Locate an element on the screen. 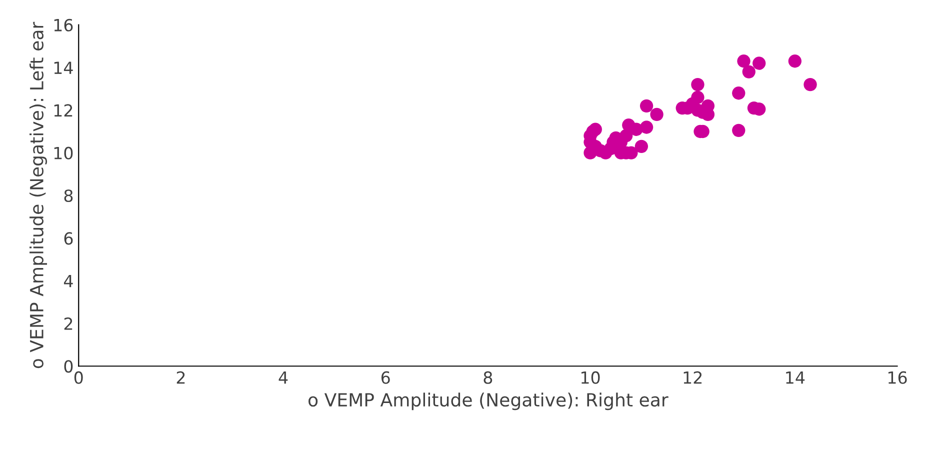 The image size is (925, 452). x-tick-label: 6 is located at coordinates (385, 377).